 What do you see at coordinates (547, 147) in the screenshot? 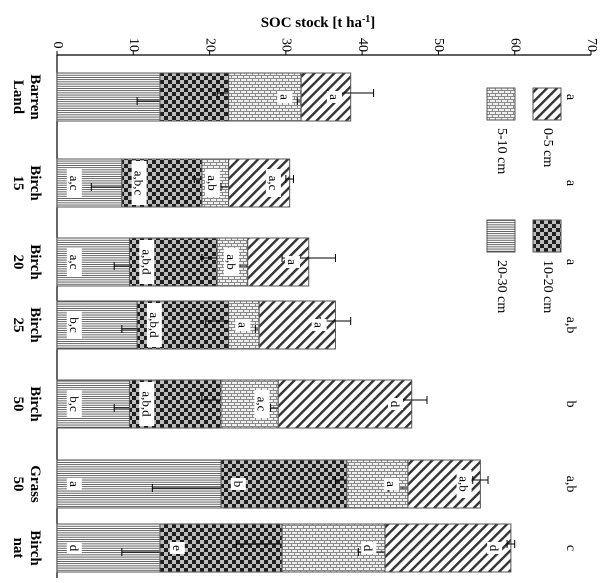
I see `legend-label: 0-5 cm` at bounding box center [547, 147].